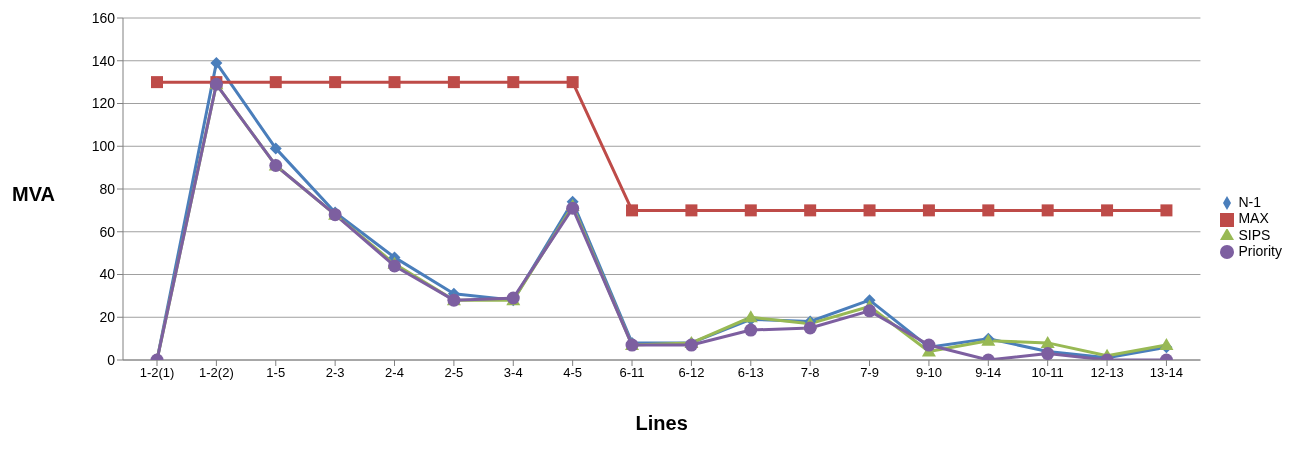  Describe the element at coordinates (107, 188) in the screenshot. I see `y-tick-label: 80` at that location.